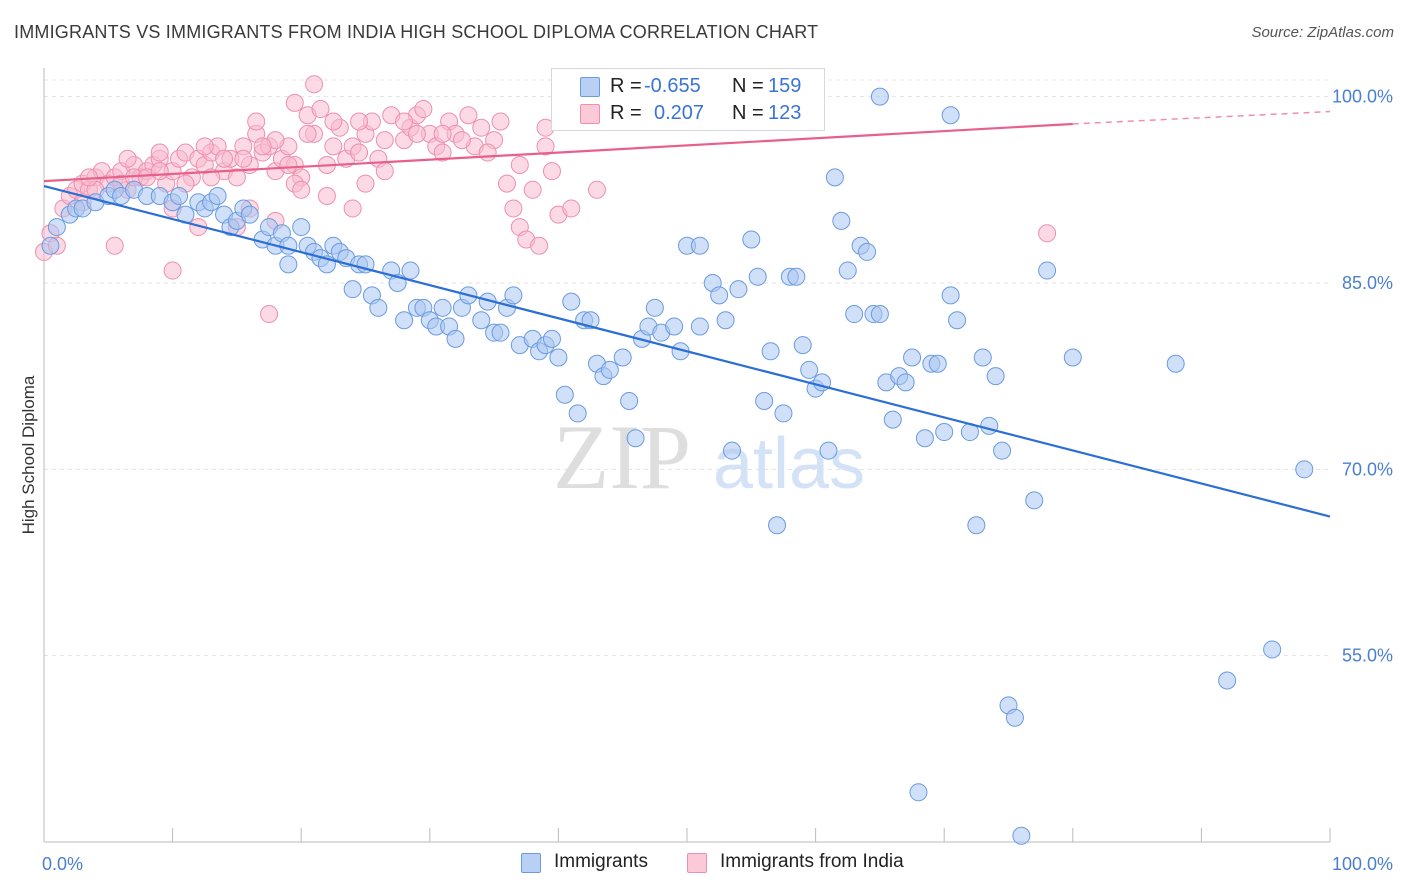  I want to click on legend-r-value: 0.207, so click(679, 113).